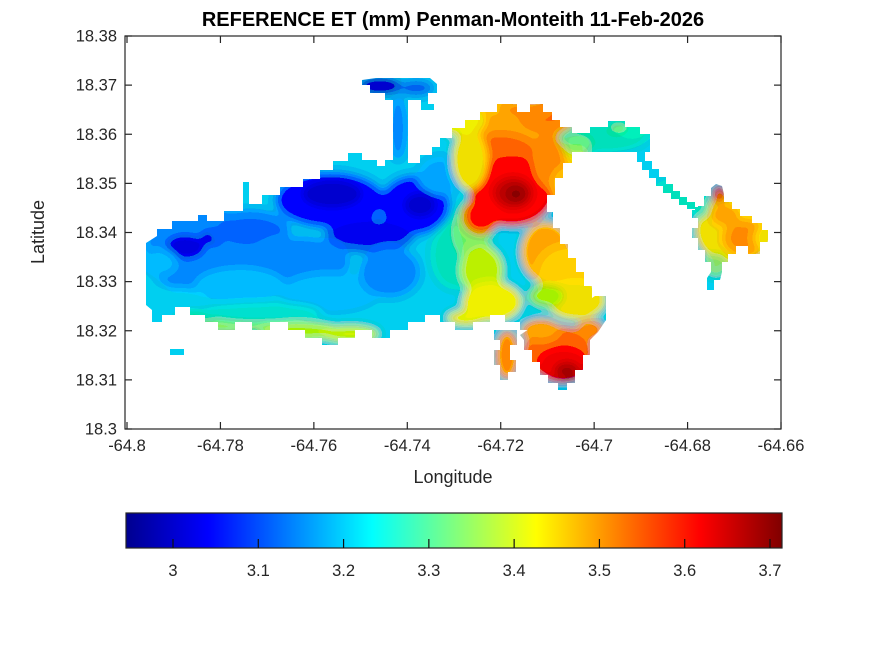 The width and height of the screenshot is (875, 656). I want to click on y-tick-label: 18.31, so click(96, 380).